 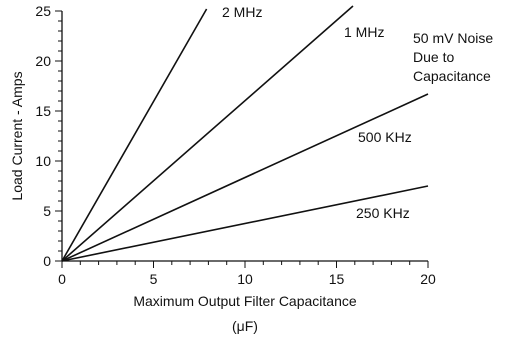 I want to click on x-tick-label: 15, so click(x=337, y=279).